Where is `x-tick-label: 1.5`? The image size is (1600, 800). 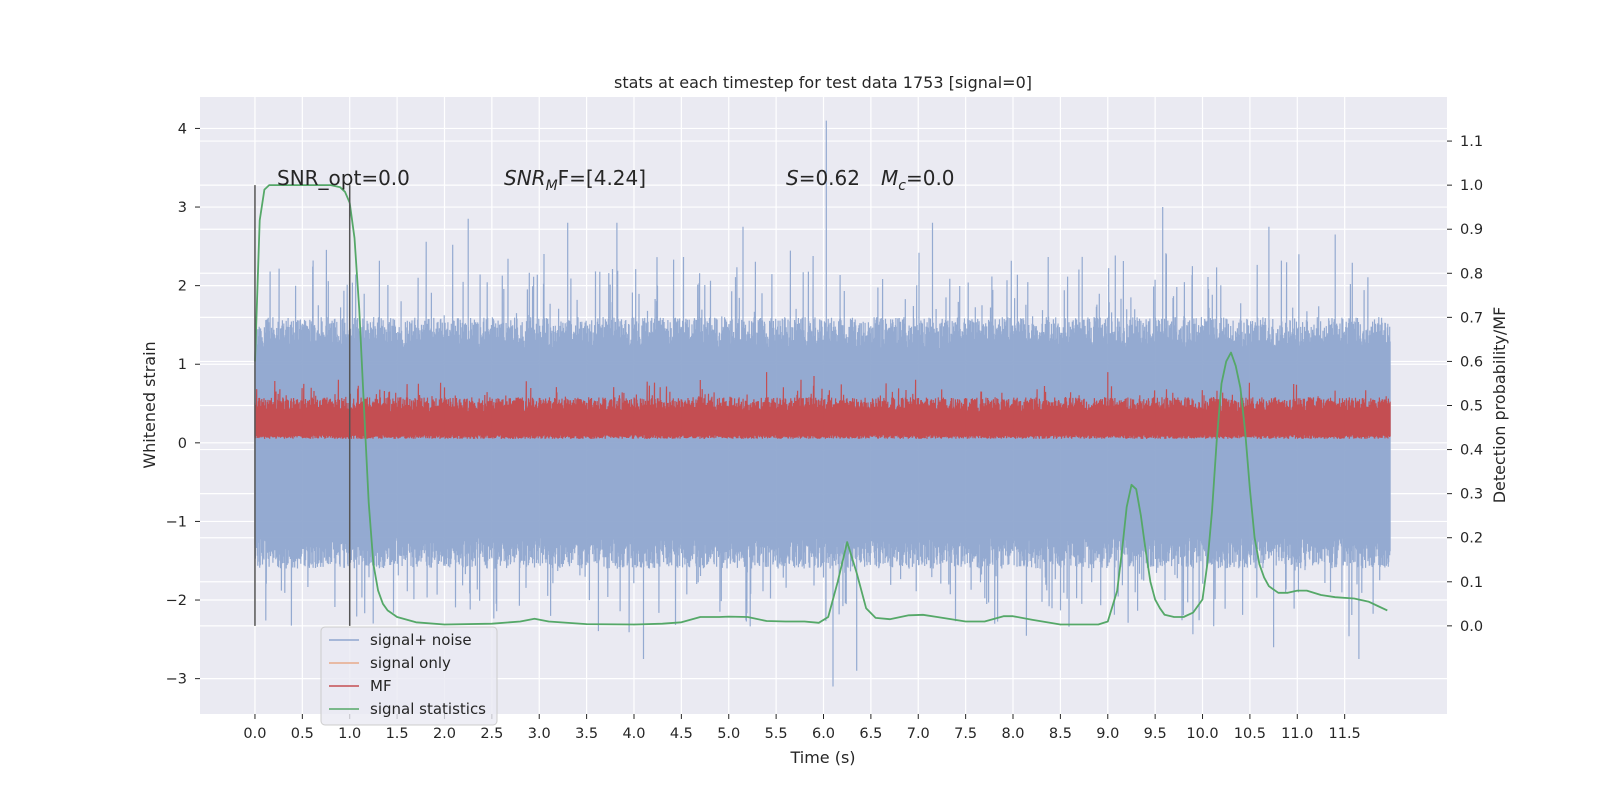 x-tick-label: 1.5 is located at coordinates (397, 734).